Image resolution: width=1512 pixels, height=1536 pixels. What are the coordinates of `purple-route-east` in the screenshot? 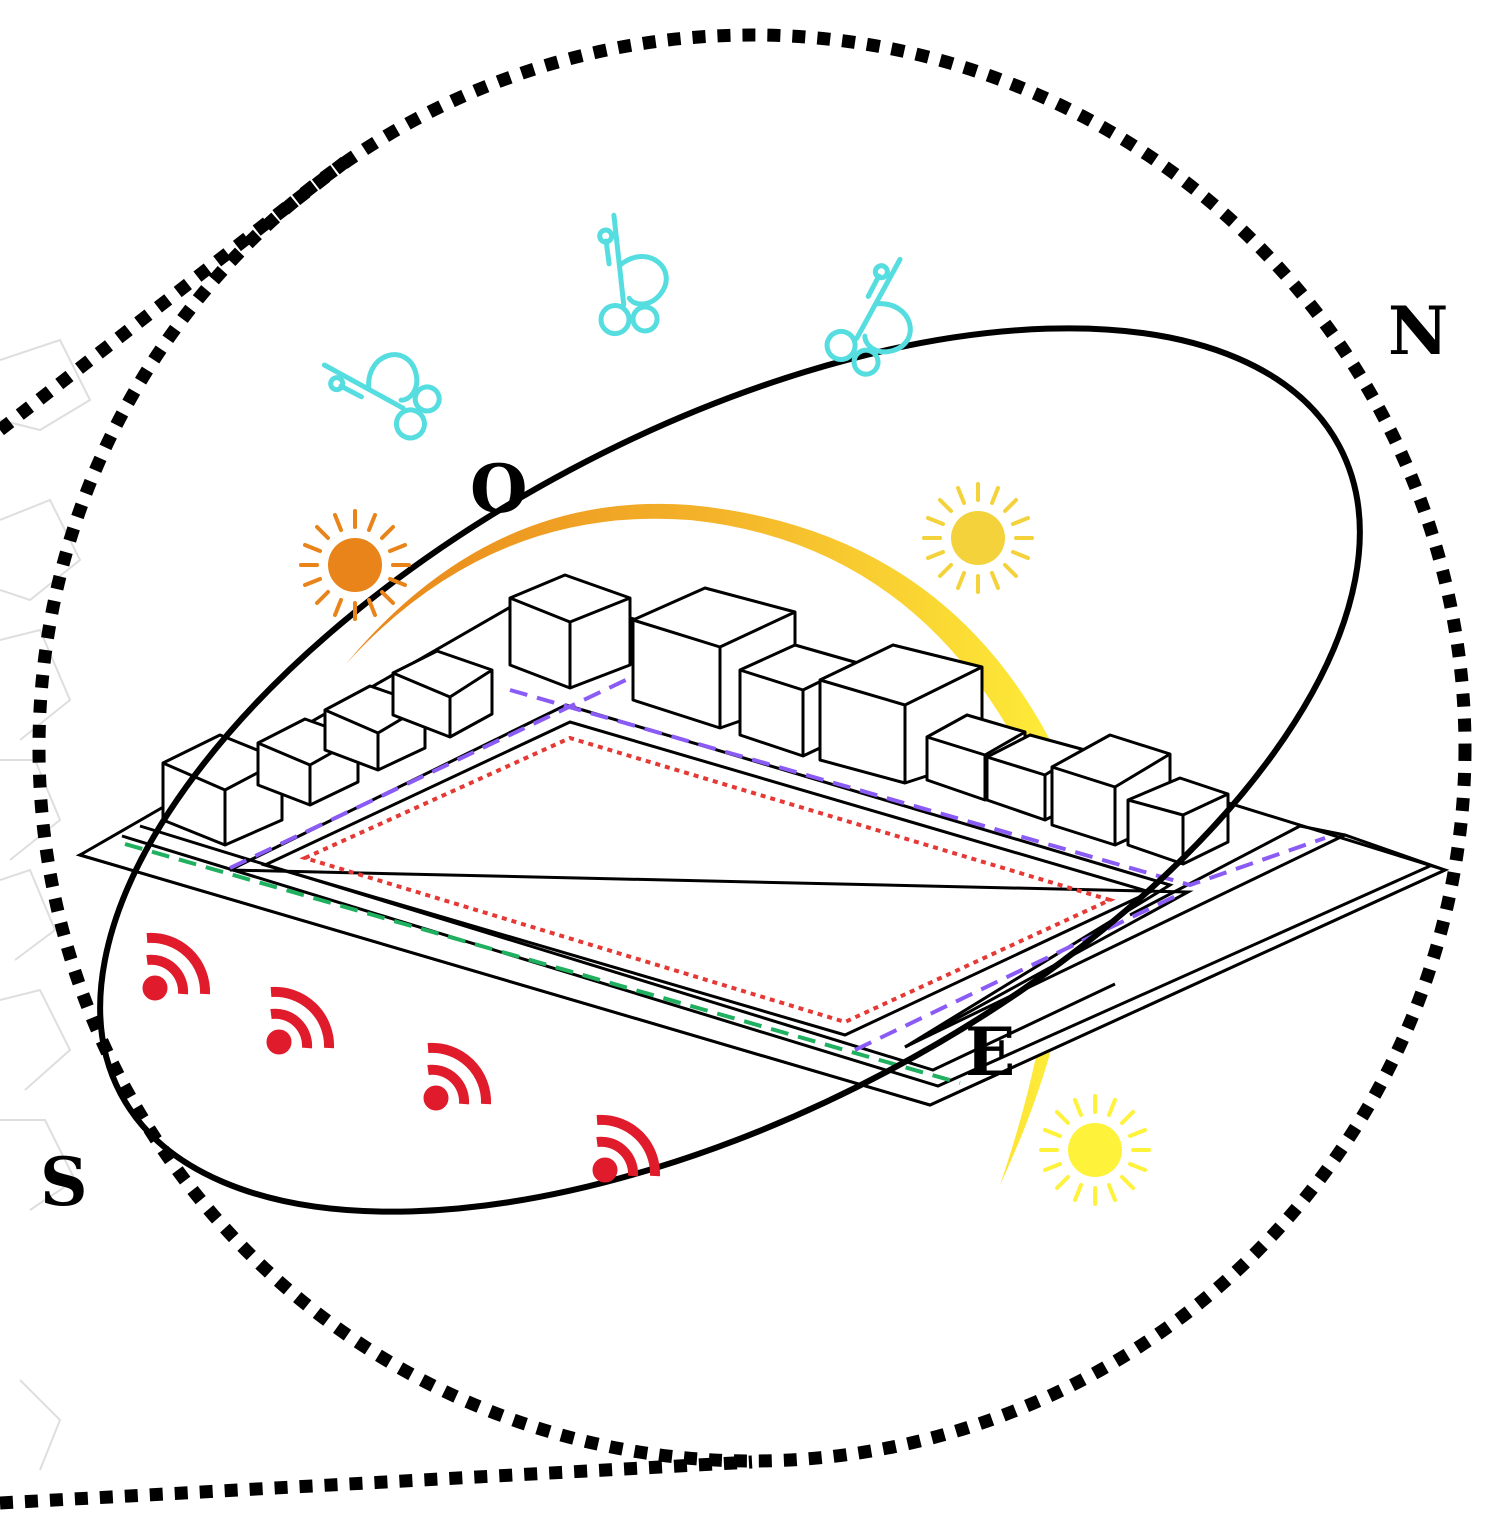 It's located at (1017, 972).